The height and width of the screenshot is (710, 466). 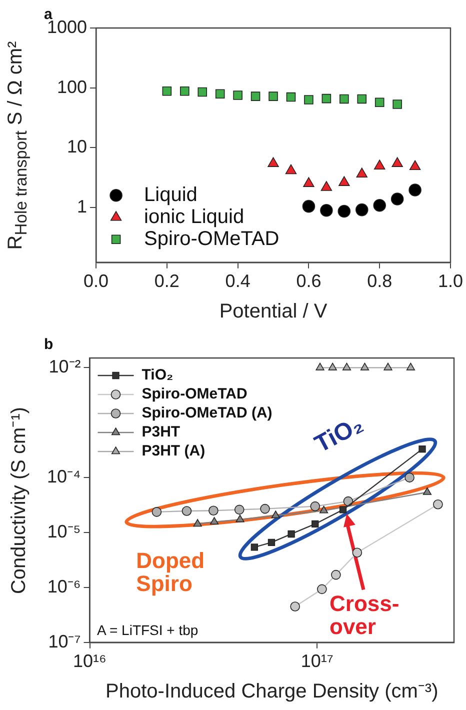 What do you see at coordinates (451, 281) in the screenshot?
I see `x-tick-label: 1.0` at bounding box center [451, 281].